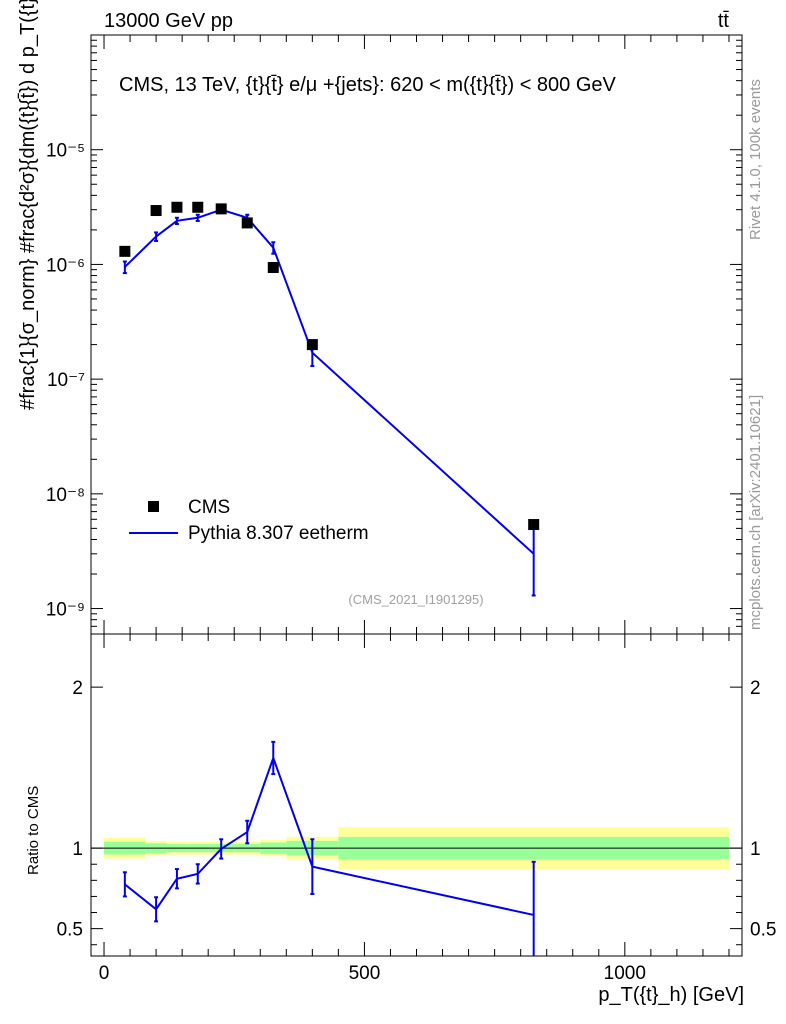 This screenshot has width=786, height=1024. Describe the element at coordinates (755, 688) in the screenshot. I see `lower-y-tick-label-right: 2` at that location.